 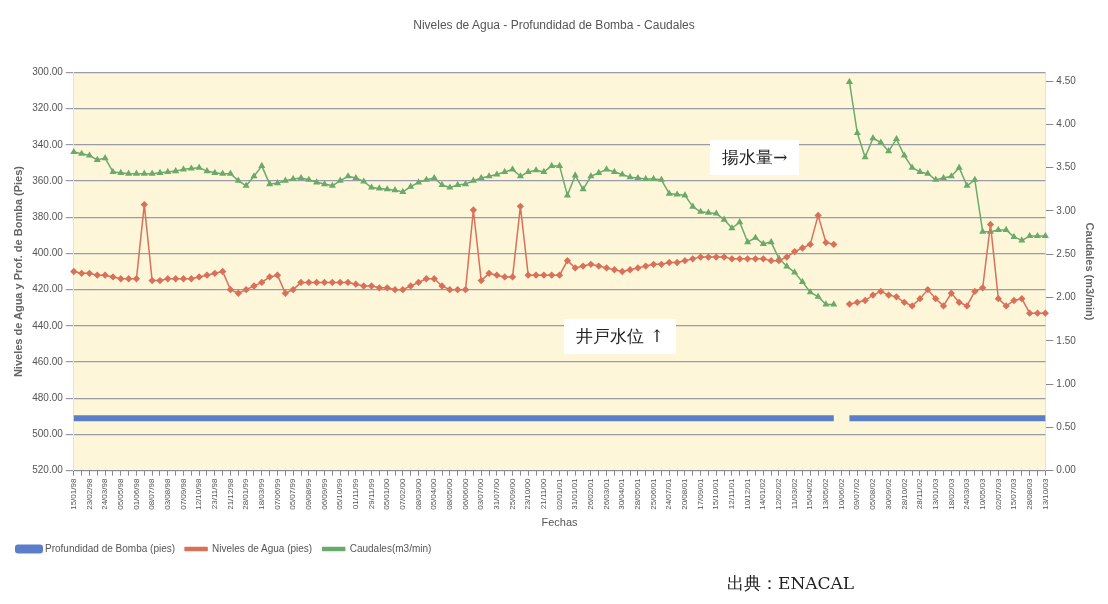 I want to click on x-tick-label: 12/02/02, so click(x=779, y=494).